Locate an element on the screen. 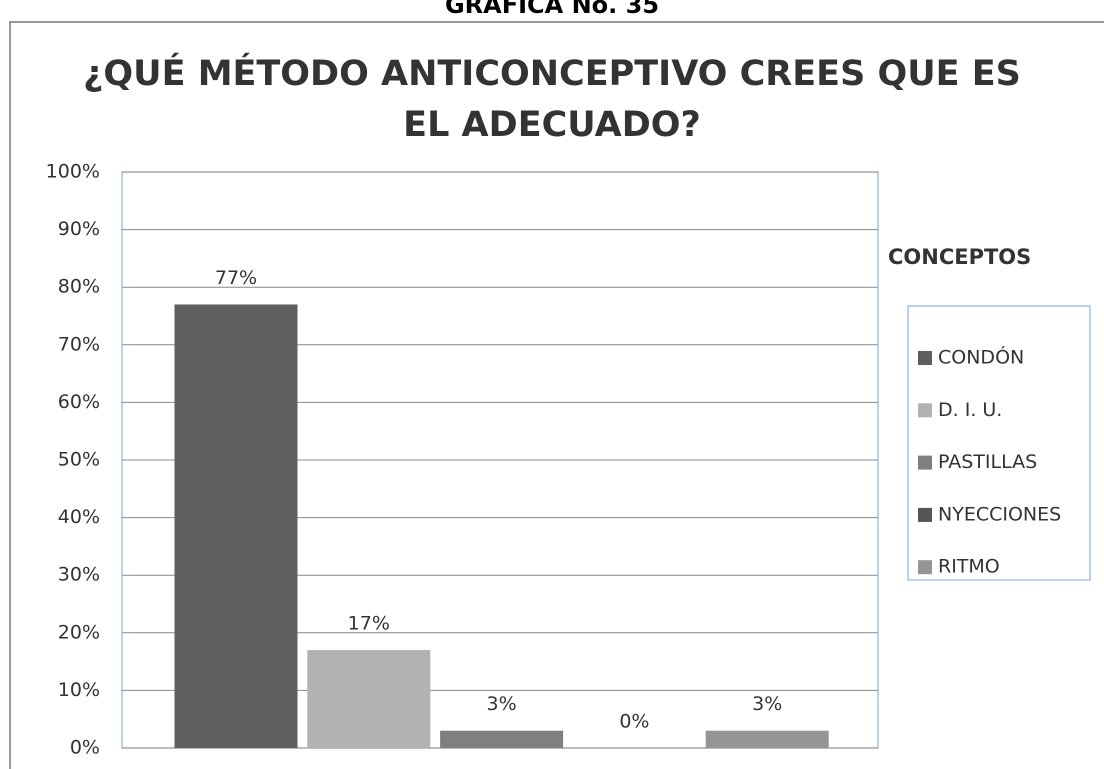 The height and width of the screenshot is (769, 1104). legend-label: NYECCIONES is located at coordinates (999, 514).